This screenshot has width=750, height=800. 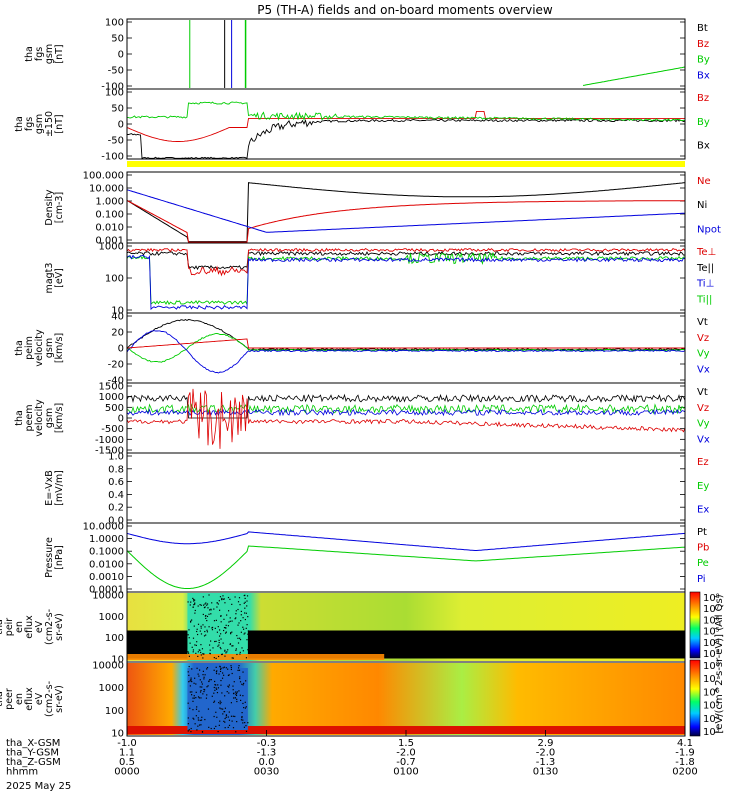 I want to click on ytick-label: 0, so click(x=121, y=349).